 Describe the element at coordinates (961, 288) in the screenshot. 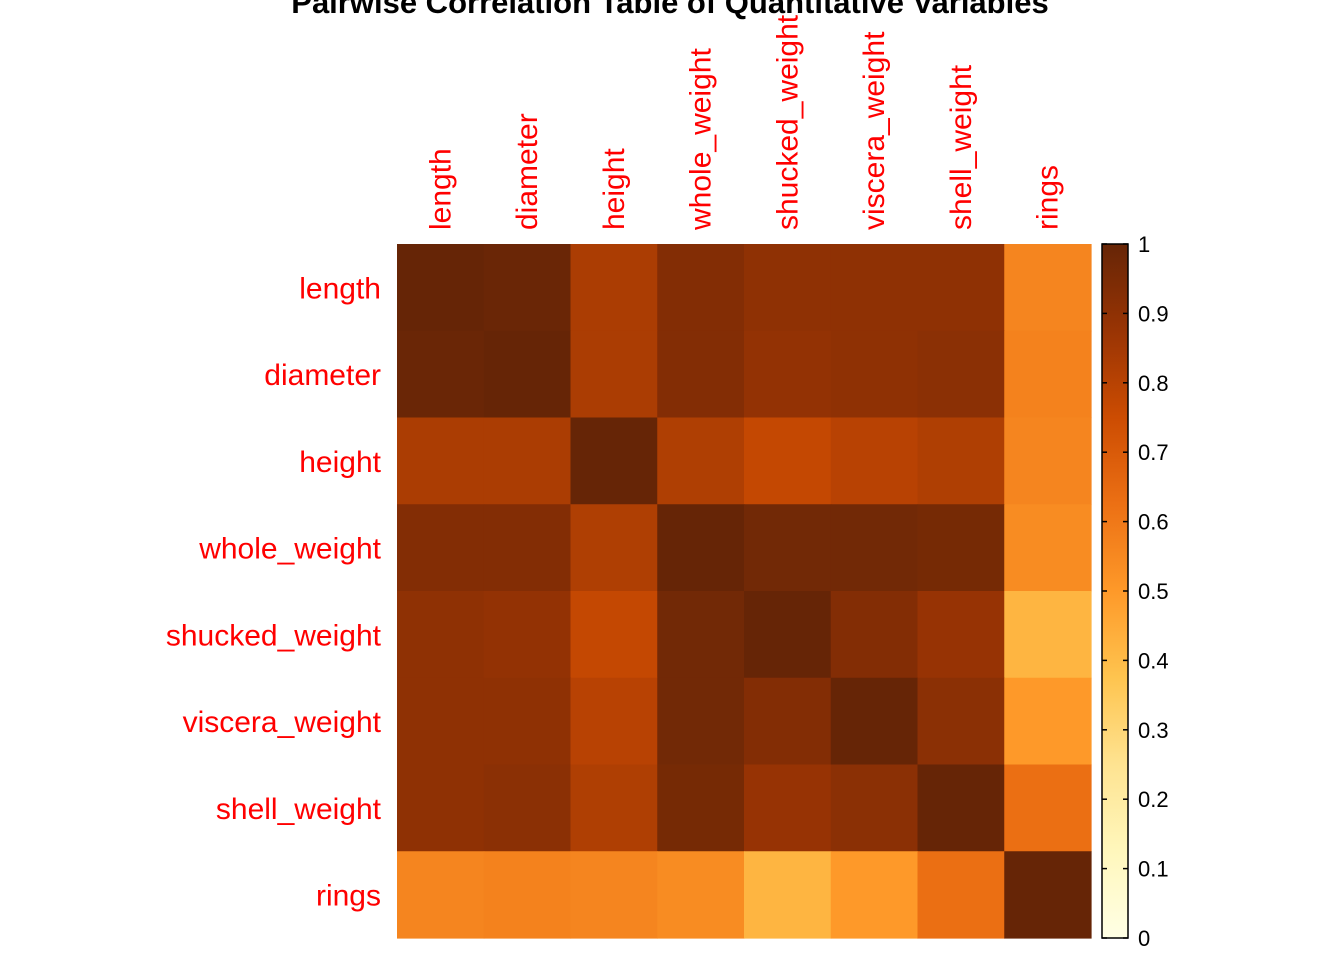

I see `heatmap-cell-length-shell_weight` at that location.